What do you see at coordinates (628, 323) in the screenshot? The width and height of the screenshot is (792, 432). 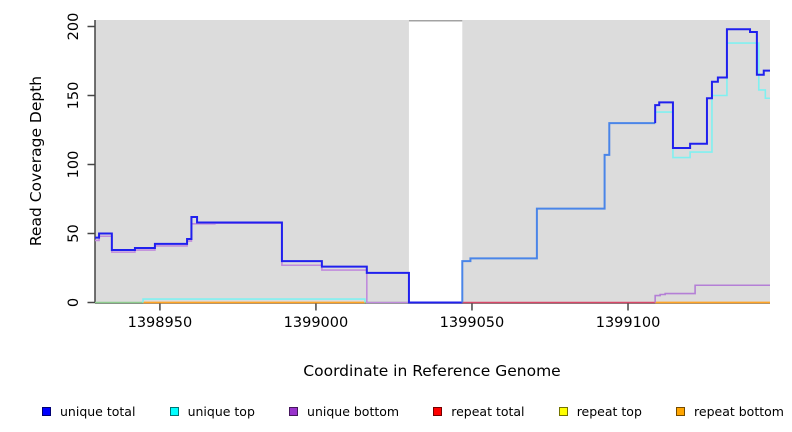 I see `x-tick-label: 1399100` at bounding box center [628, 323].